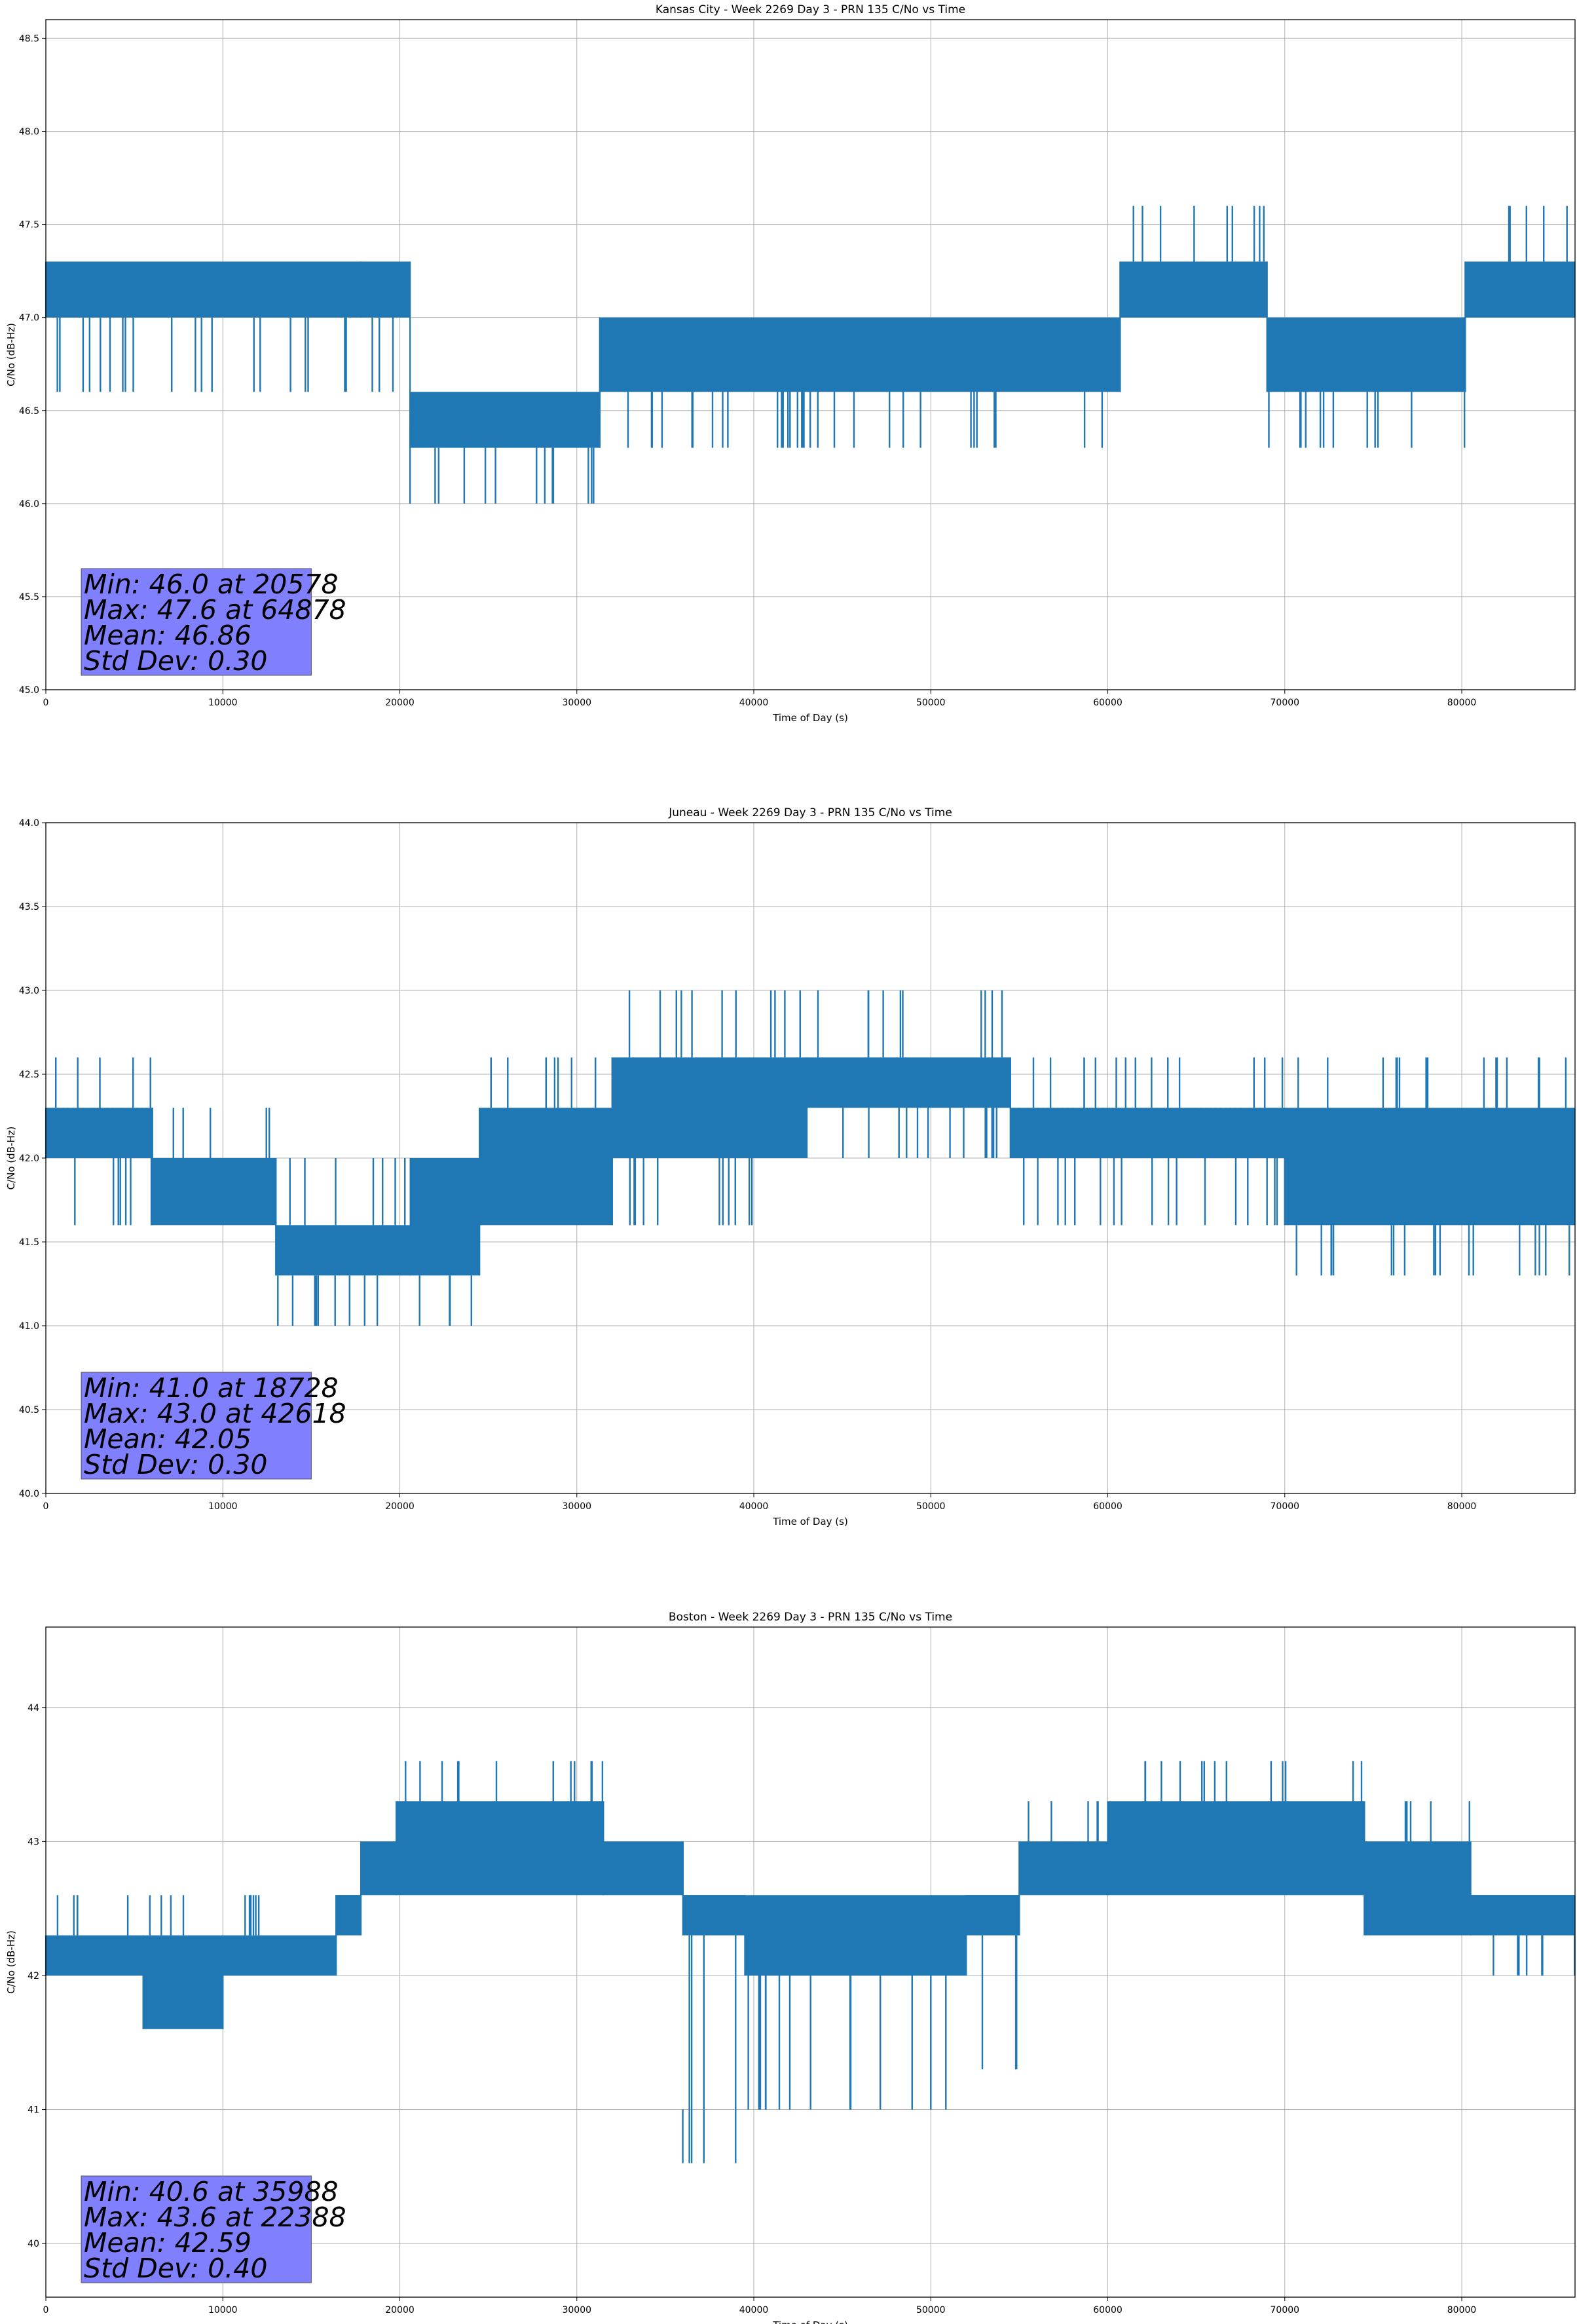 The height and width of the screenshot is (2324, 1577). What do you see at coordinates (211, 584) in the screenshot?
I see `stats-line: Min: 46.0 at 20578` at bounding box center [211, 584].